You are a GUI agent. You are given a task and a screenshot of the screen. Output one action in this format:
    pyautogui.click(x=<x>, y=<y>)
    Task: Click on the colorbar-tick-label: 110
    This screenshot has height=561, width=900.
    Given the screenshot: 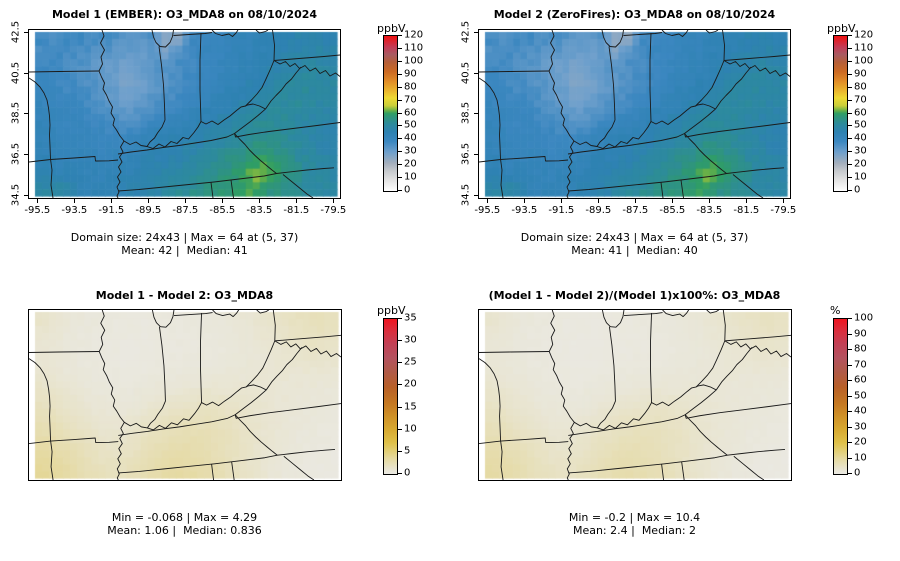 What is the action you would take?
    pyautogui.click(x=414, y=48)
    